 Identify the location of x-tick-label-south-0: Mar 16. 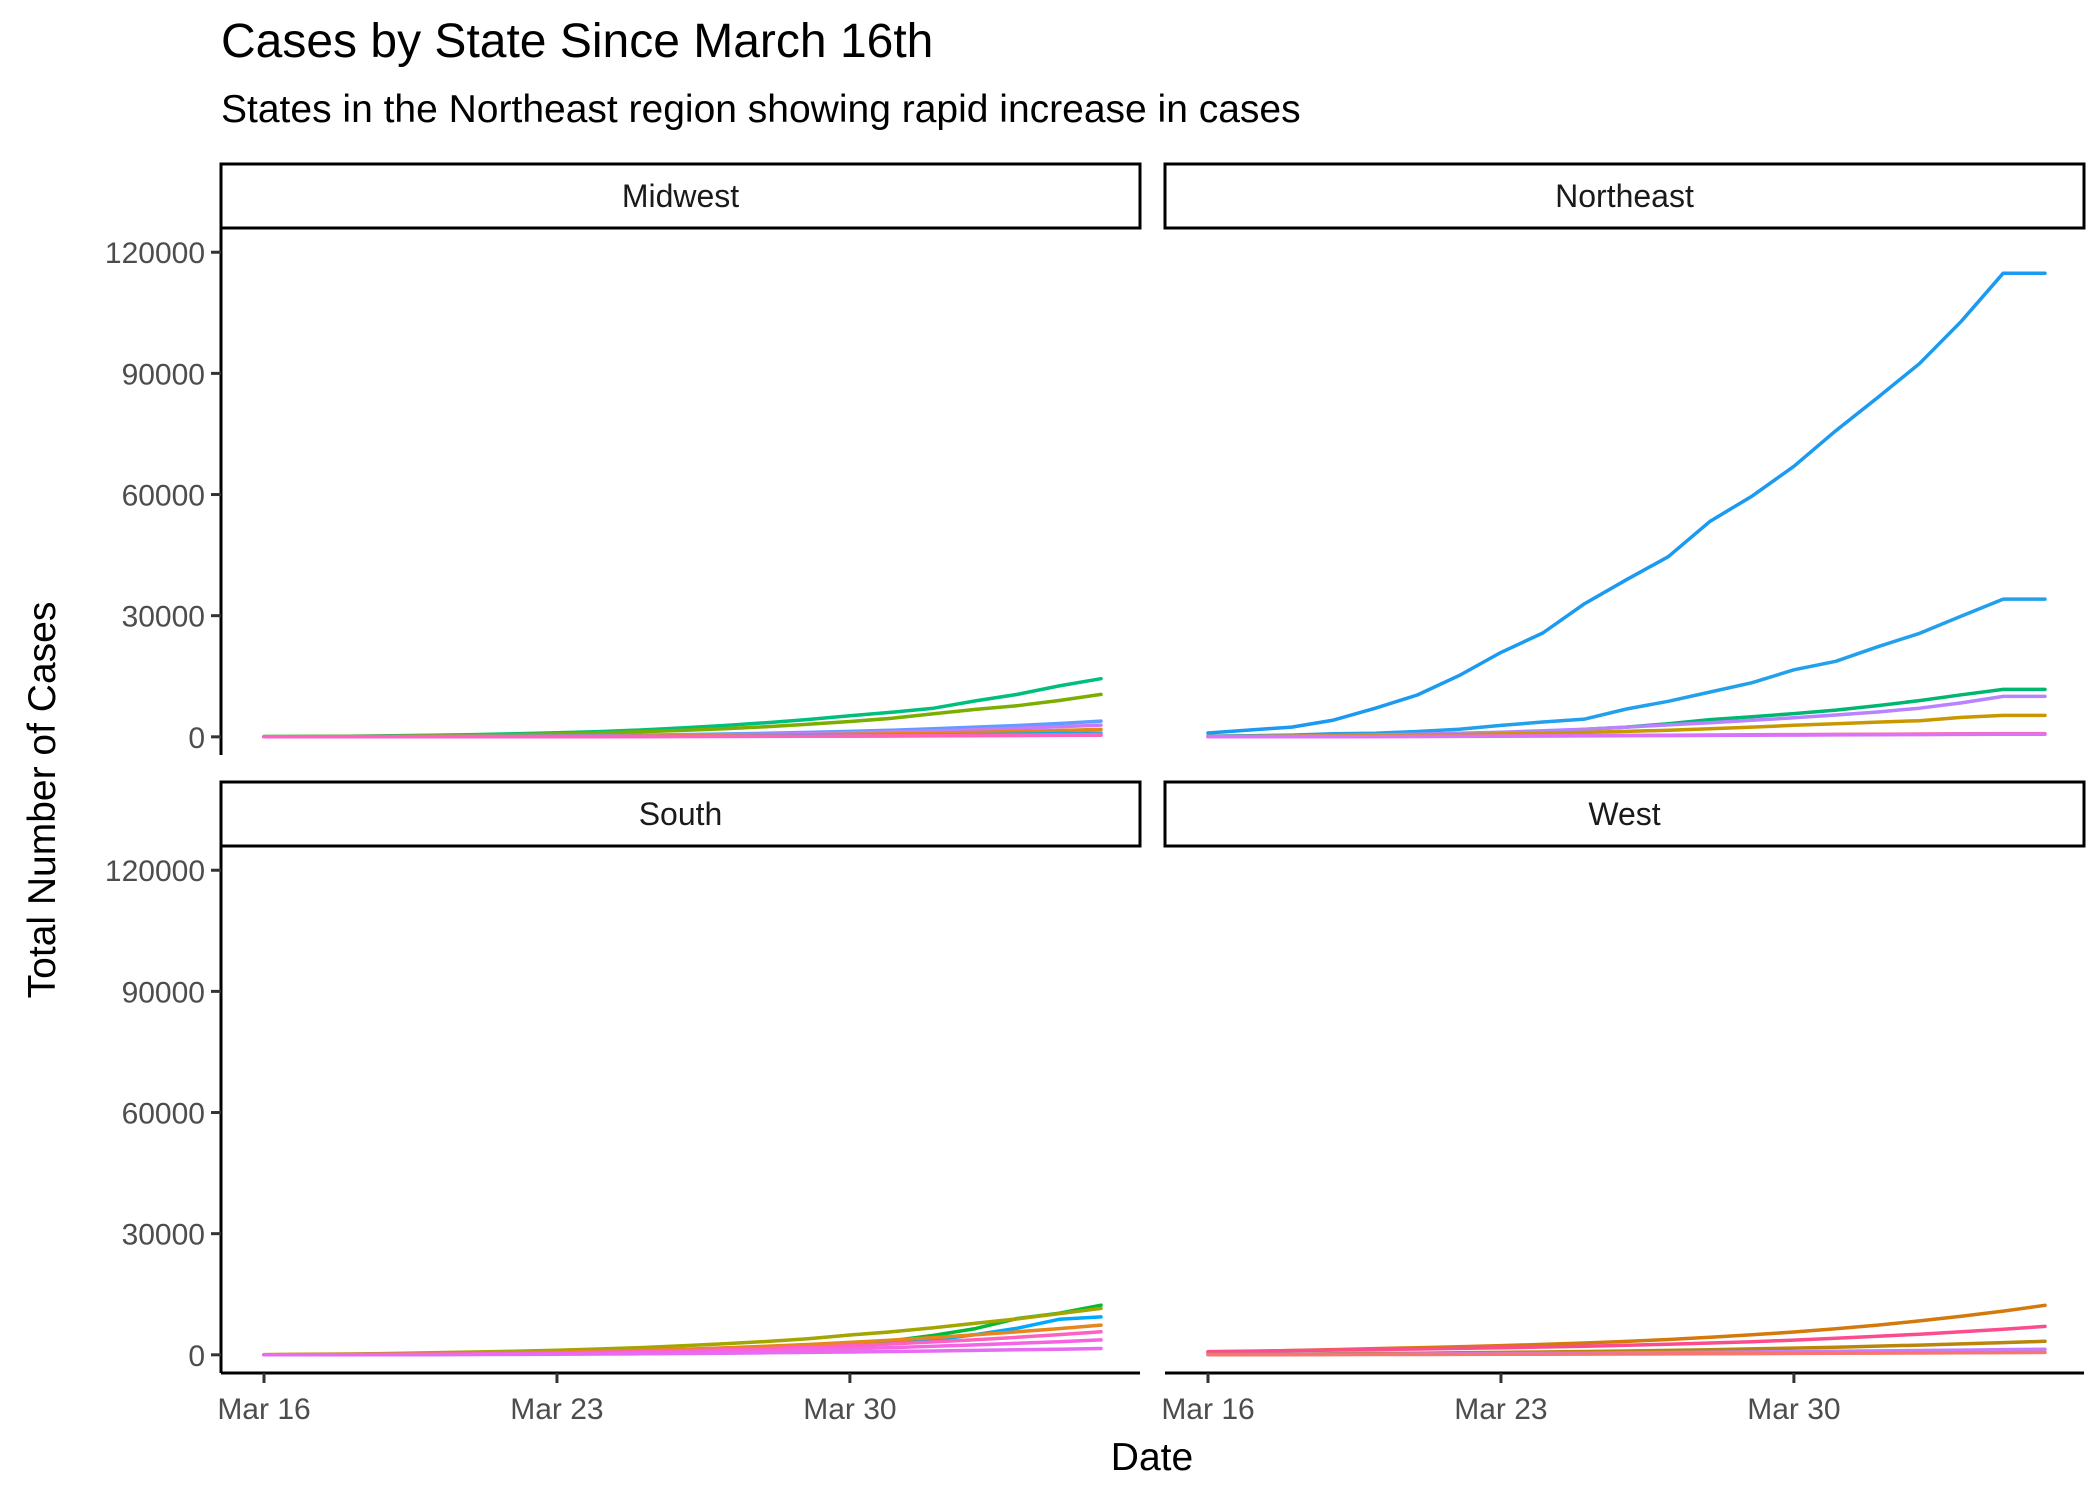
(263, 1409).